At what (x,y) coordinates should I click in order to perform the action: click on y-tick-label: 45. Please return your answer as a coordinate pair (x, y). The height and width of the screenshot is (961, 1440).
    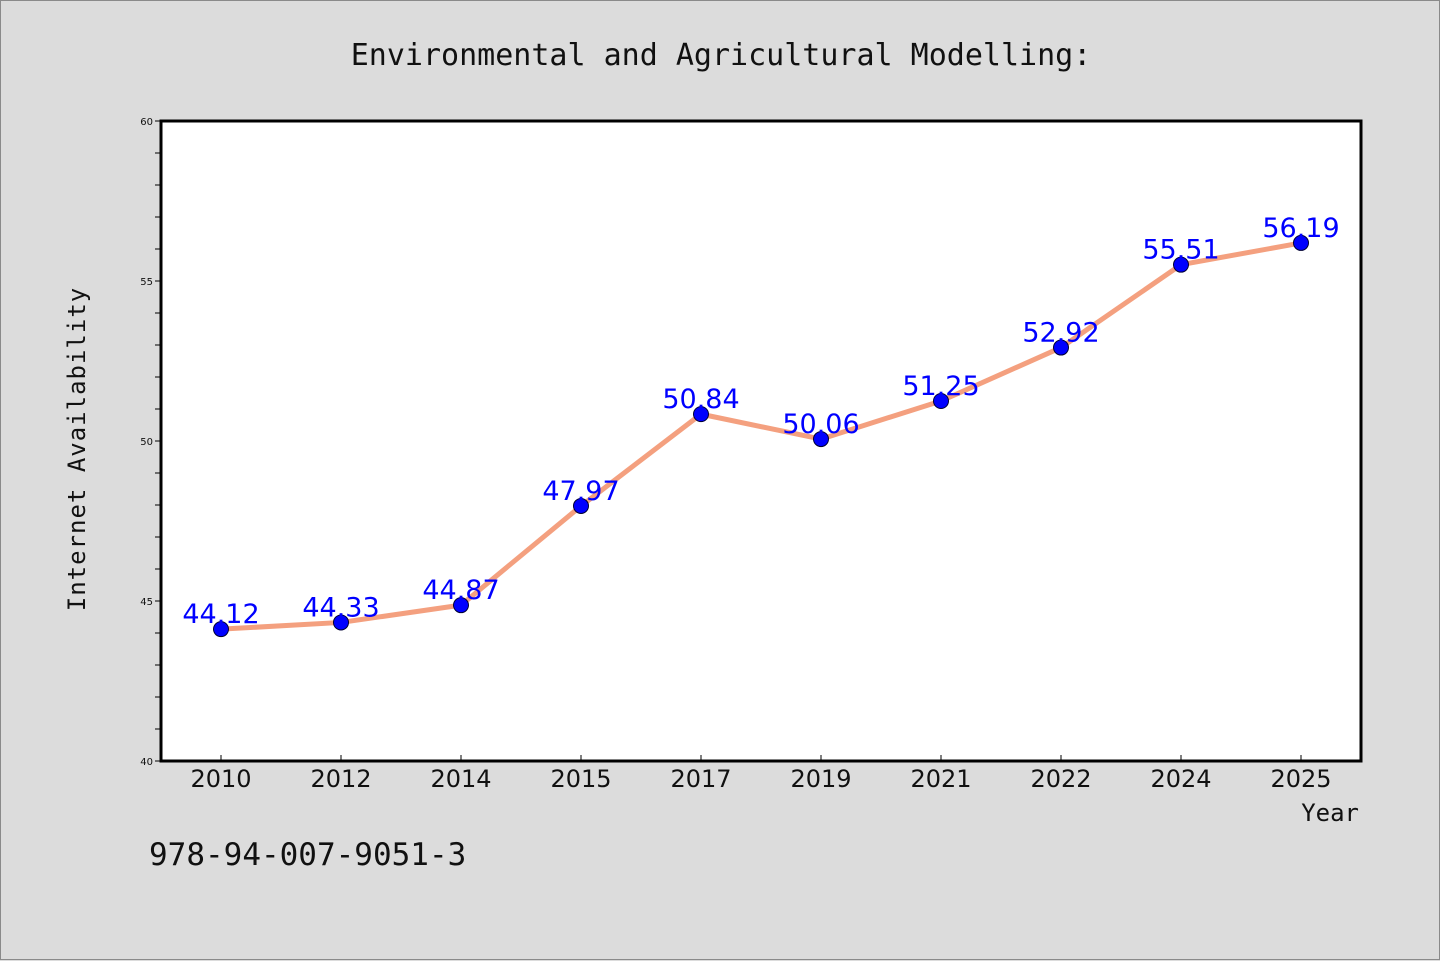
    Looking at the image, I should click on (146, 602).